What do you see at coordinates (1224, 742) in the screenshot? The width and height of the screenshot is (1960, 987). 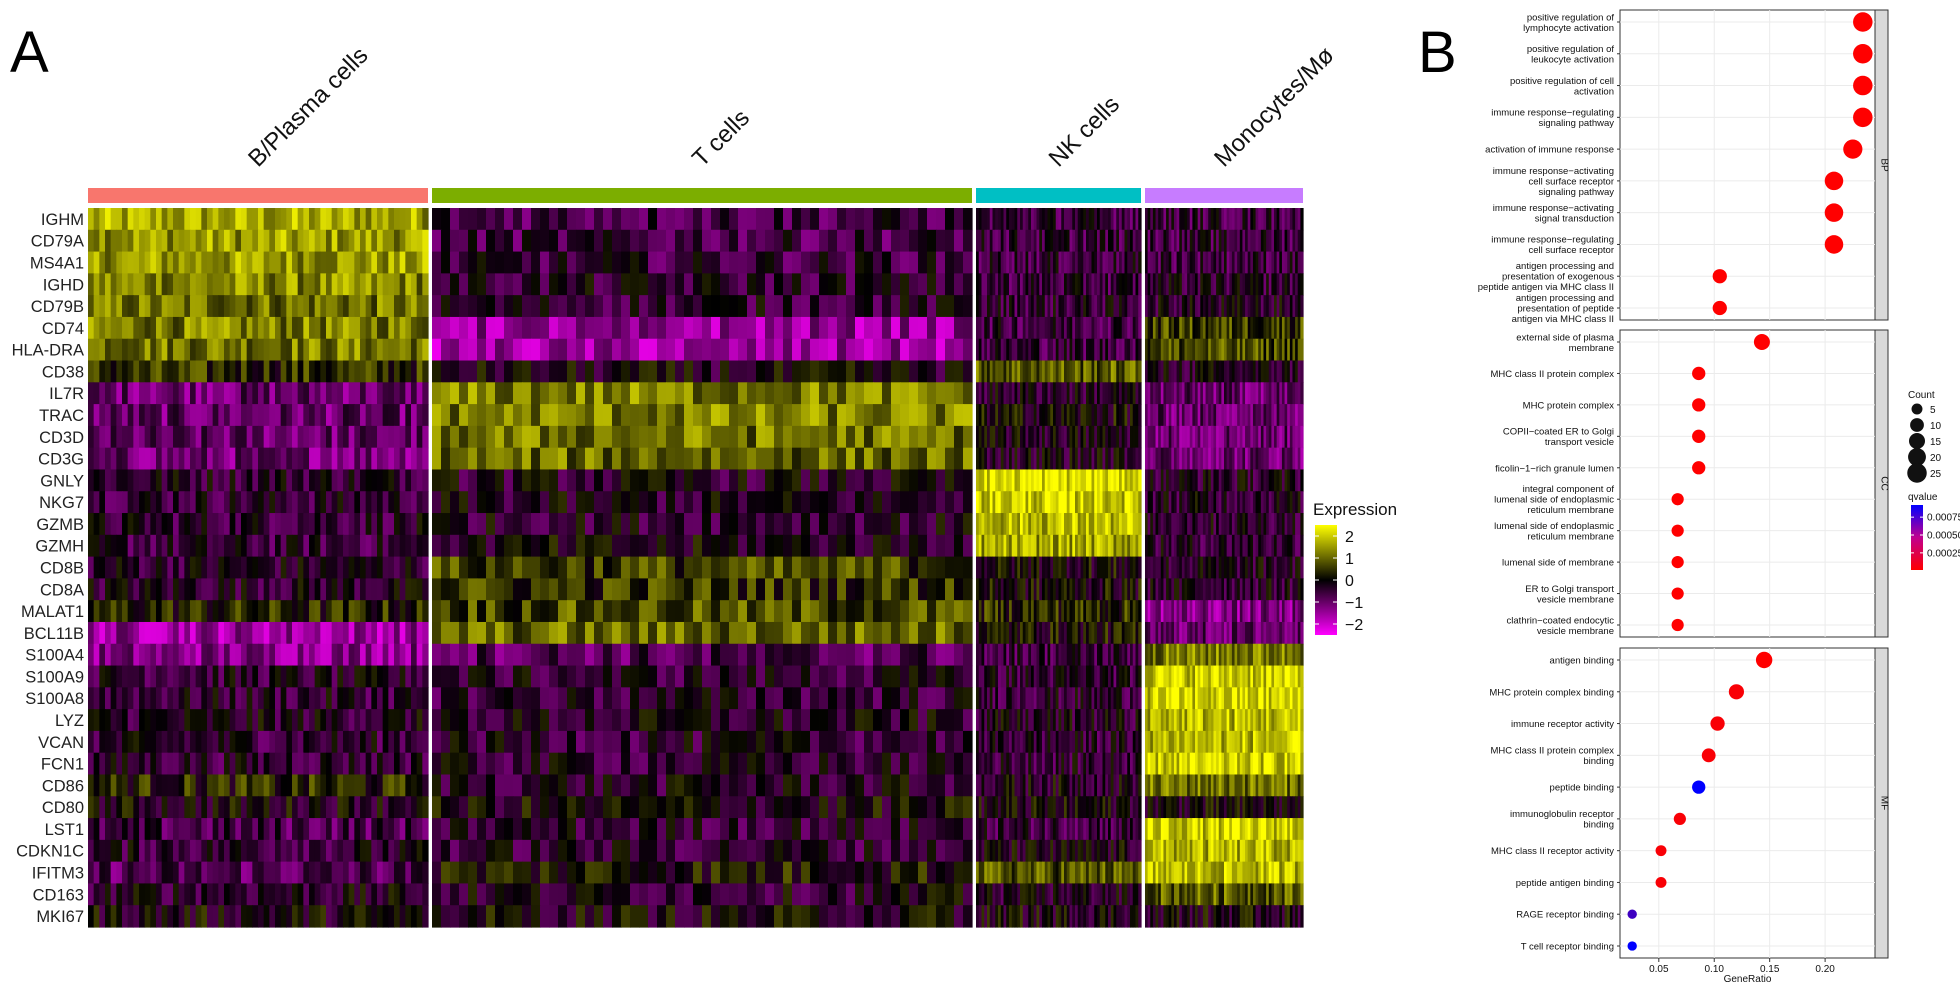 I see `heatmap-cell-vcan-monocytes-m` at bounding box center [1224, 742].